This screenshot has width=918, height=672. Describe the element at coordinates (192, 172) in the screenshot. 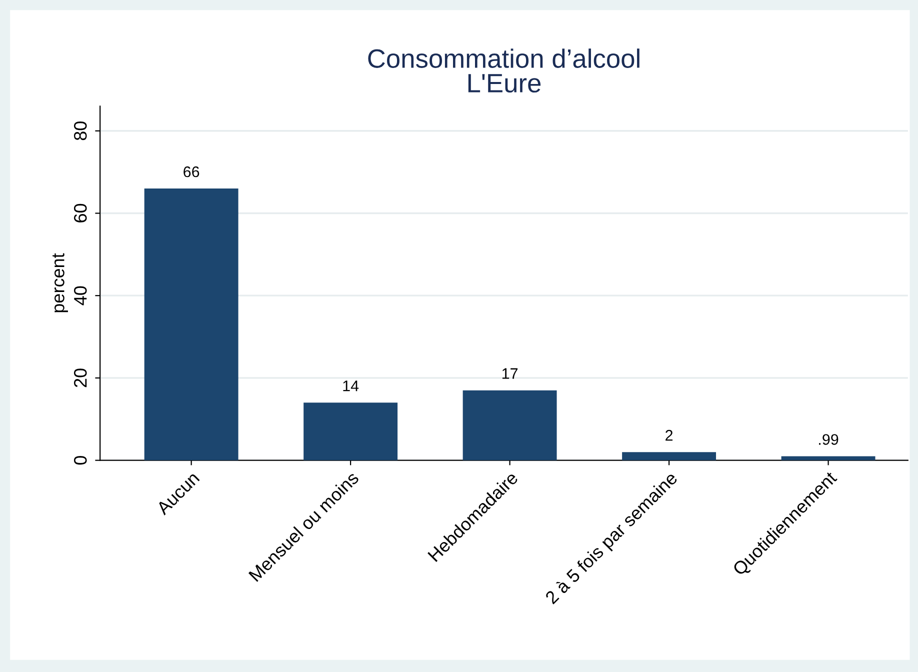

I see `data-label: 66` at that location.